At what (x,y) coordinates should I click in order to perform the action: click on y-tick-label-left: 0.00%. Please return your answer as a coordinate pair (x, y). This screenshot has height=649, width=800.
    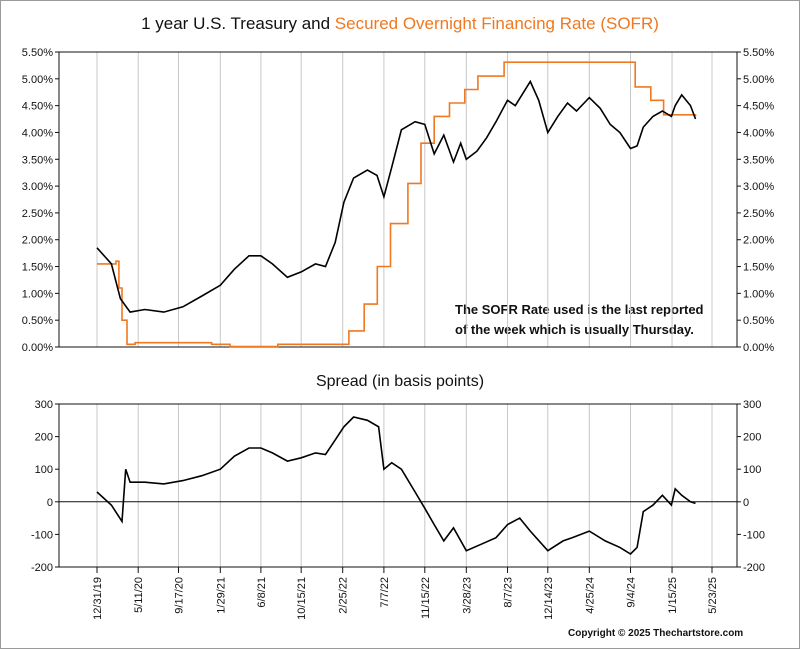
    Looking at the image, I should click on (37, 348).